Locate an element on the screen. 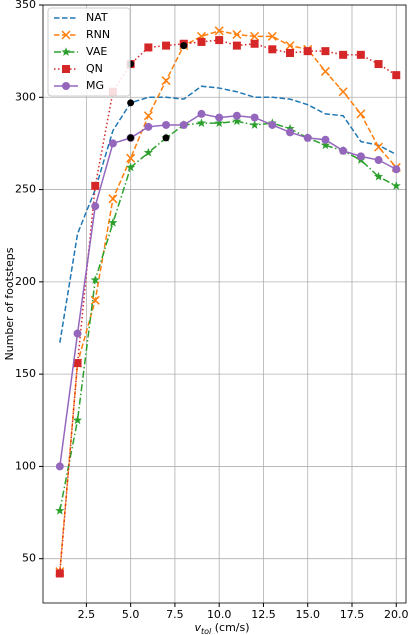 The width and height of the screenshot is (414, 635). legend-label: VAE is located at coordinates (96, 51).